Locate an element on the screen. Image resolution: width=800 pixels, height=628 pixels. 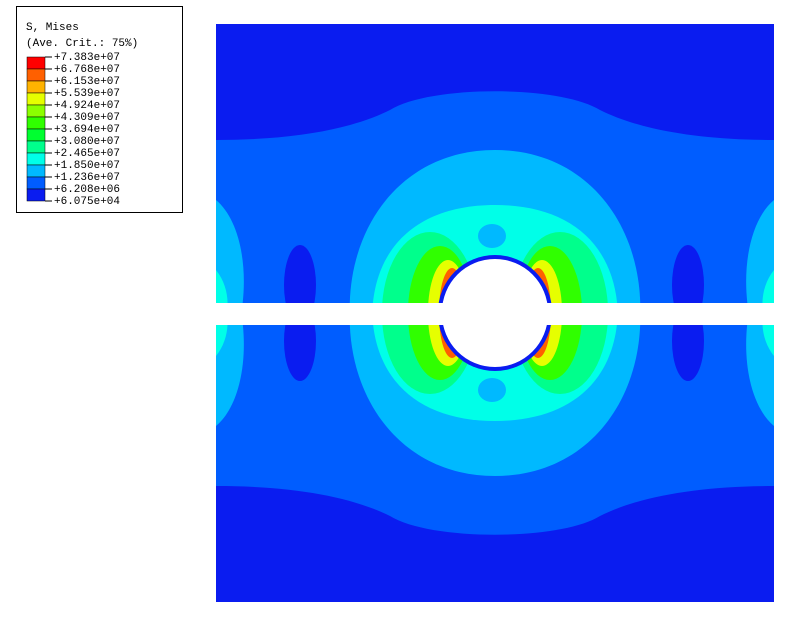
legend-level: +6.153e+07 is located at coordinates (87, 82).